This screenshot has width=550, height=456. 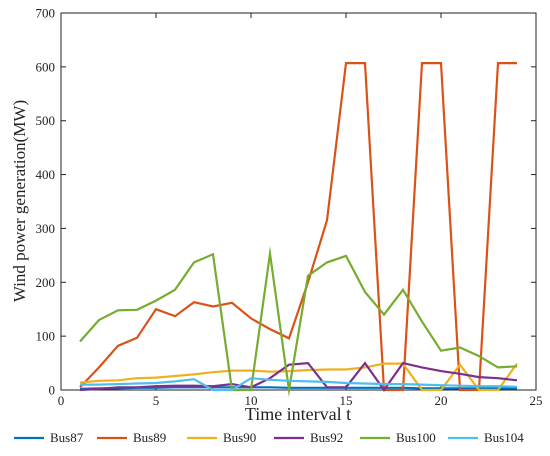 What do you see at coordinates (52, 390) in the screenshot?
I see `y-tick-label: 0` at bounding box center [52, 390].